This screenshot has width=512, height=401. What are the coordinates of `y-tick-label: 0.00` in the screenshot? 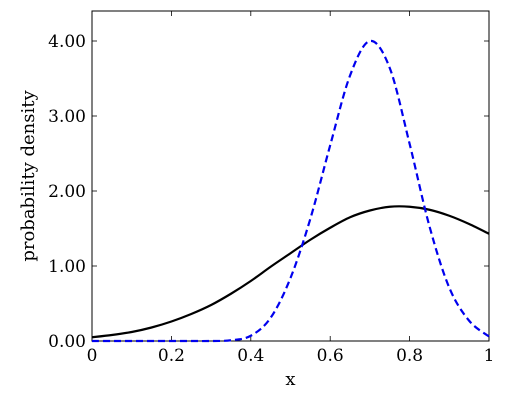 It's located at (67, 342).